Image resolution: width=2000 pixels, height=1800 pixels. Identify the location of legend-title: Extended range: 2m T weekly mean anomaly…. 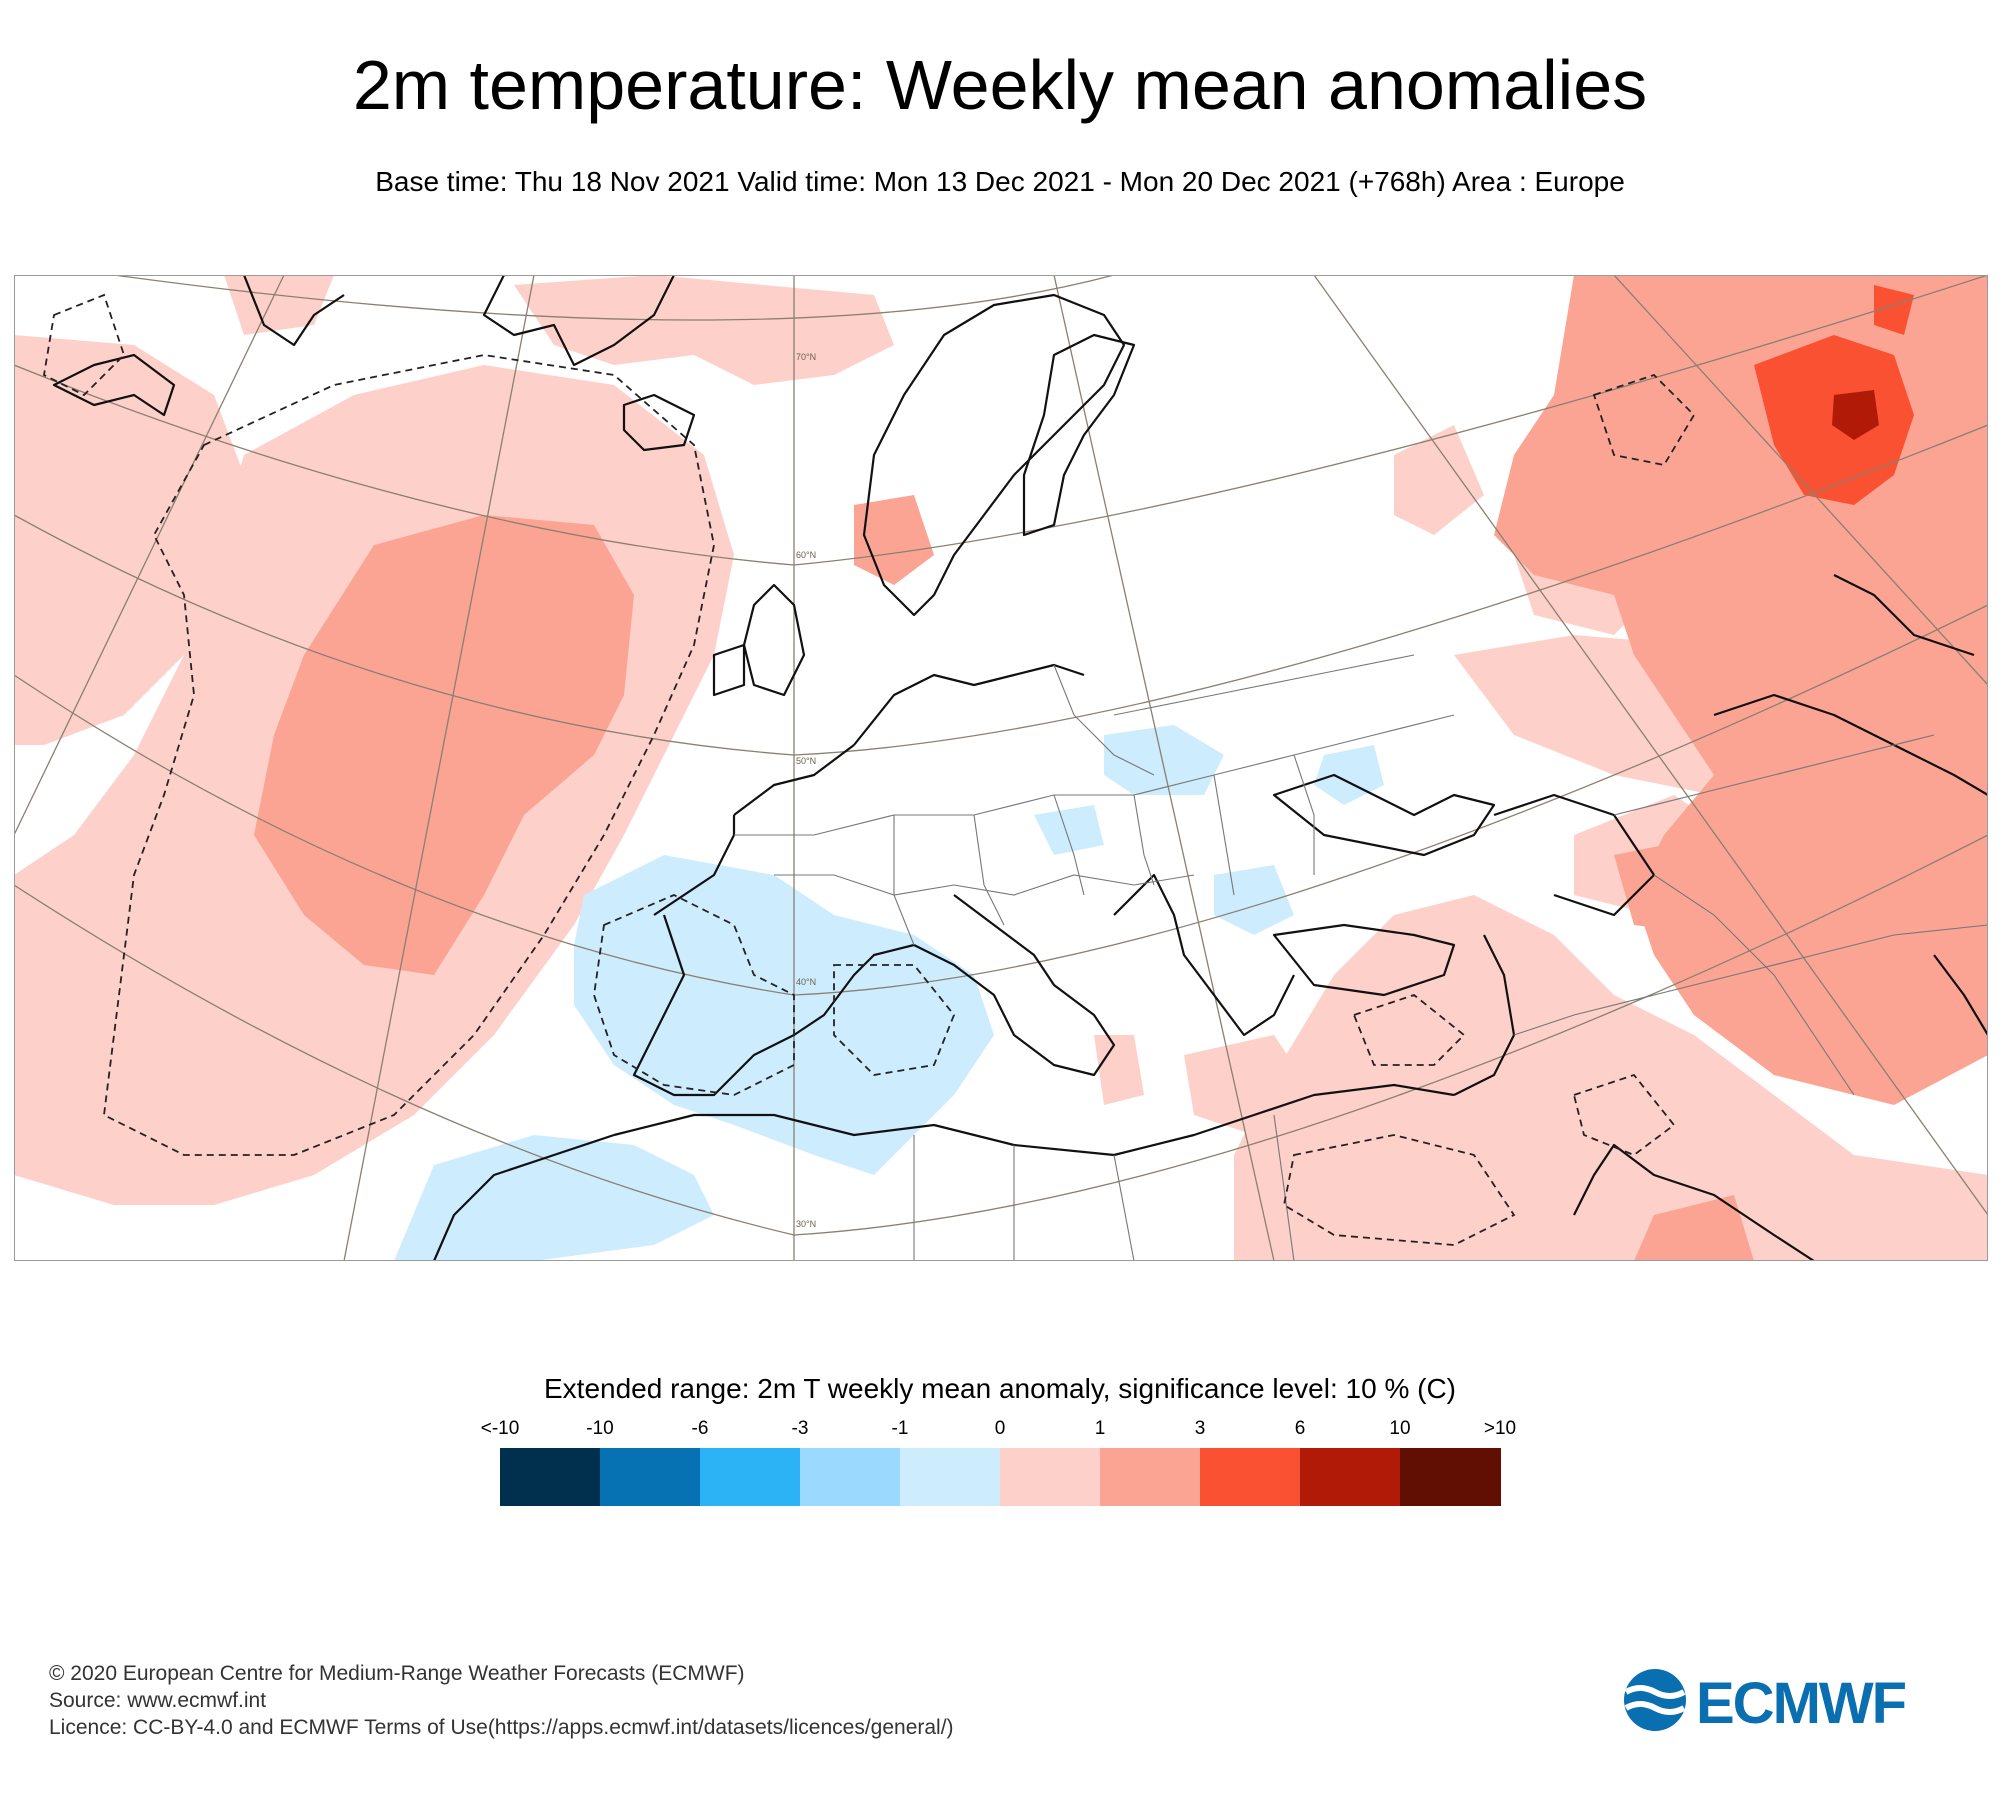
(999, 1388).